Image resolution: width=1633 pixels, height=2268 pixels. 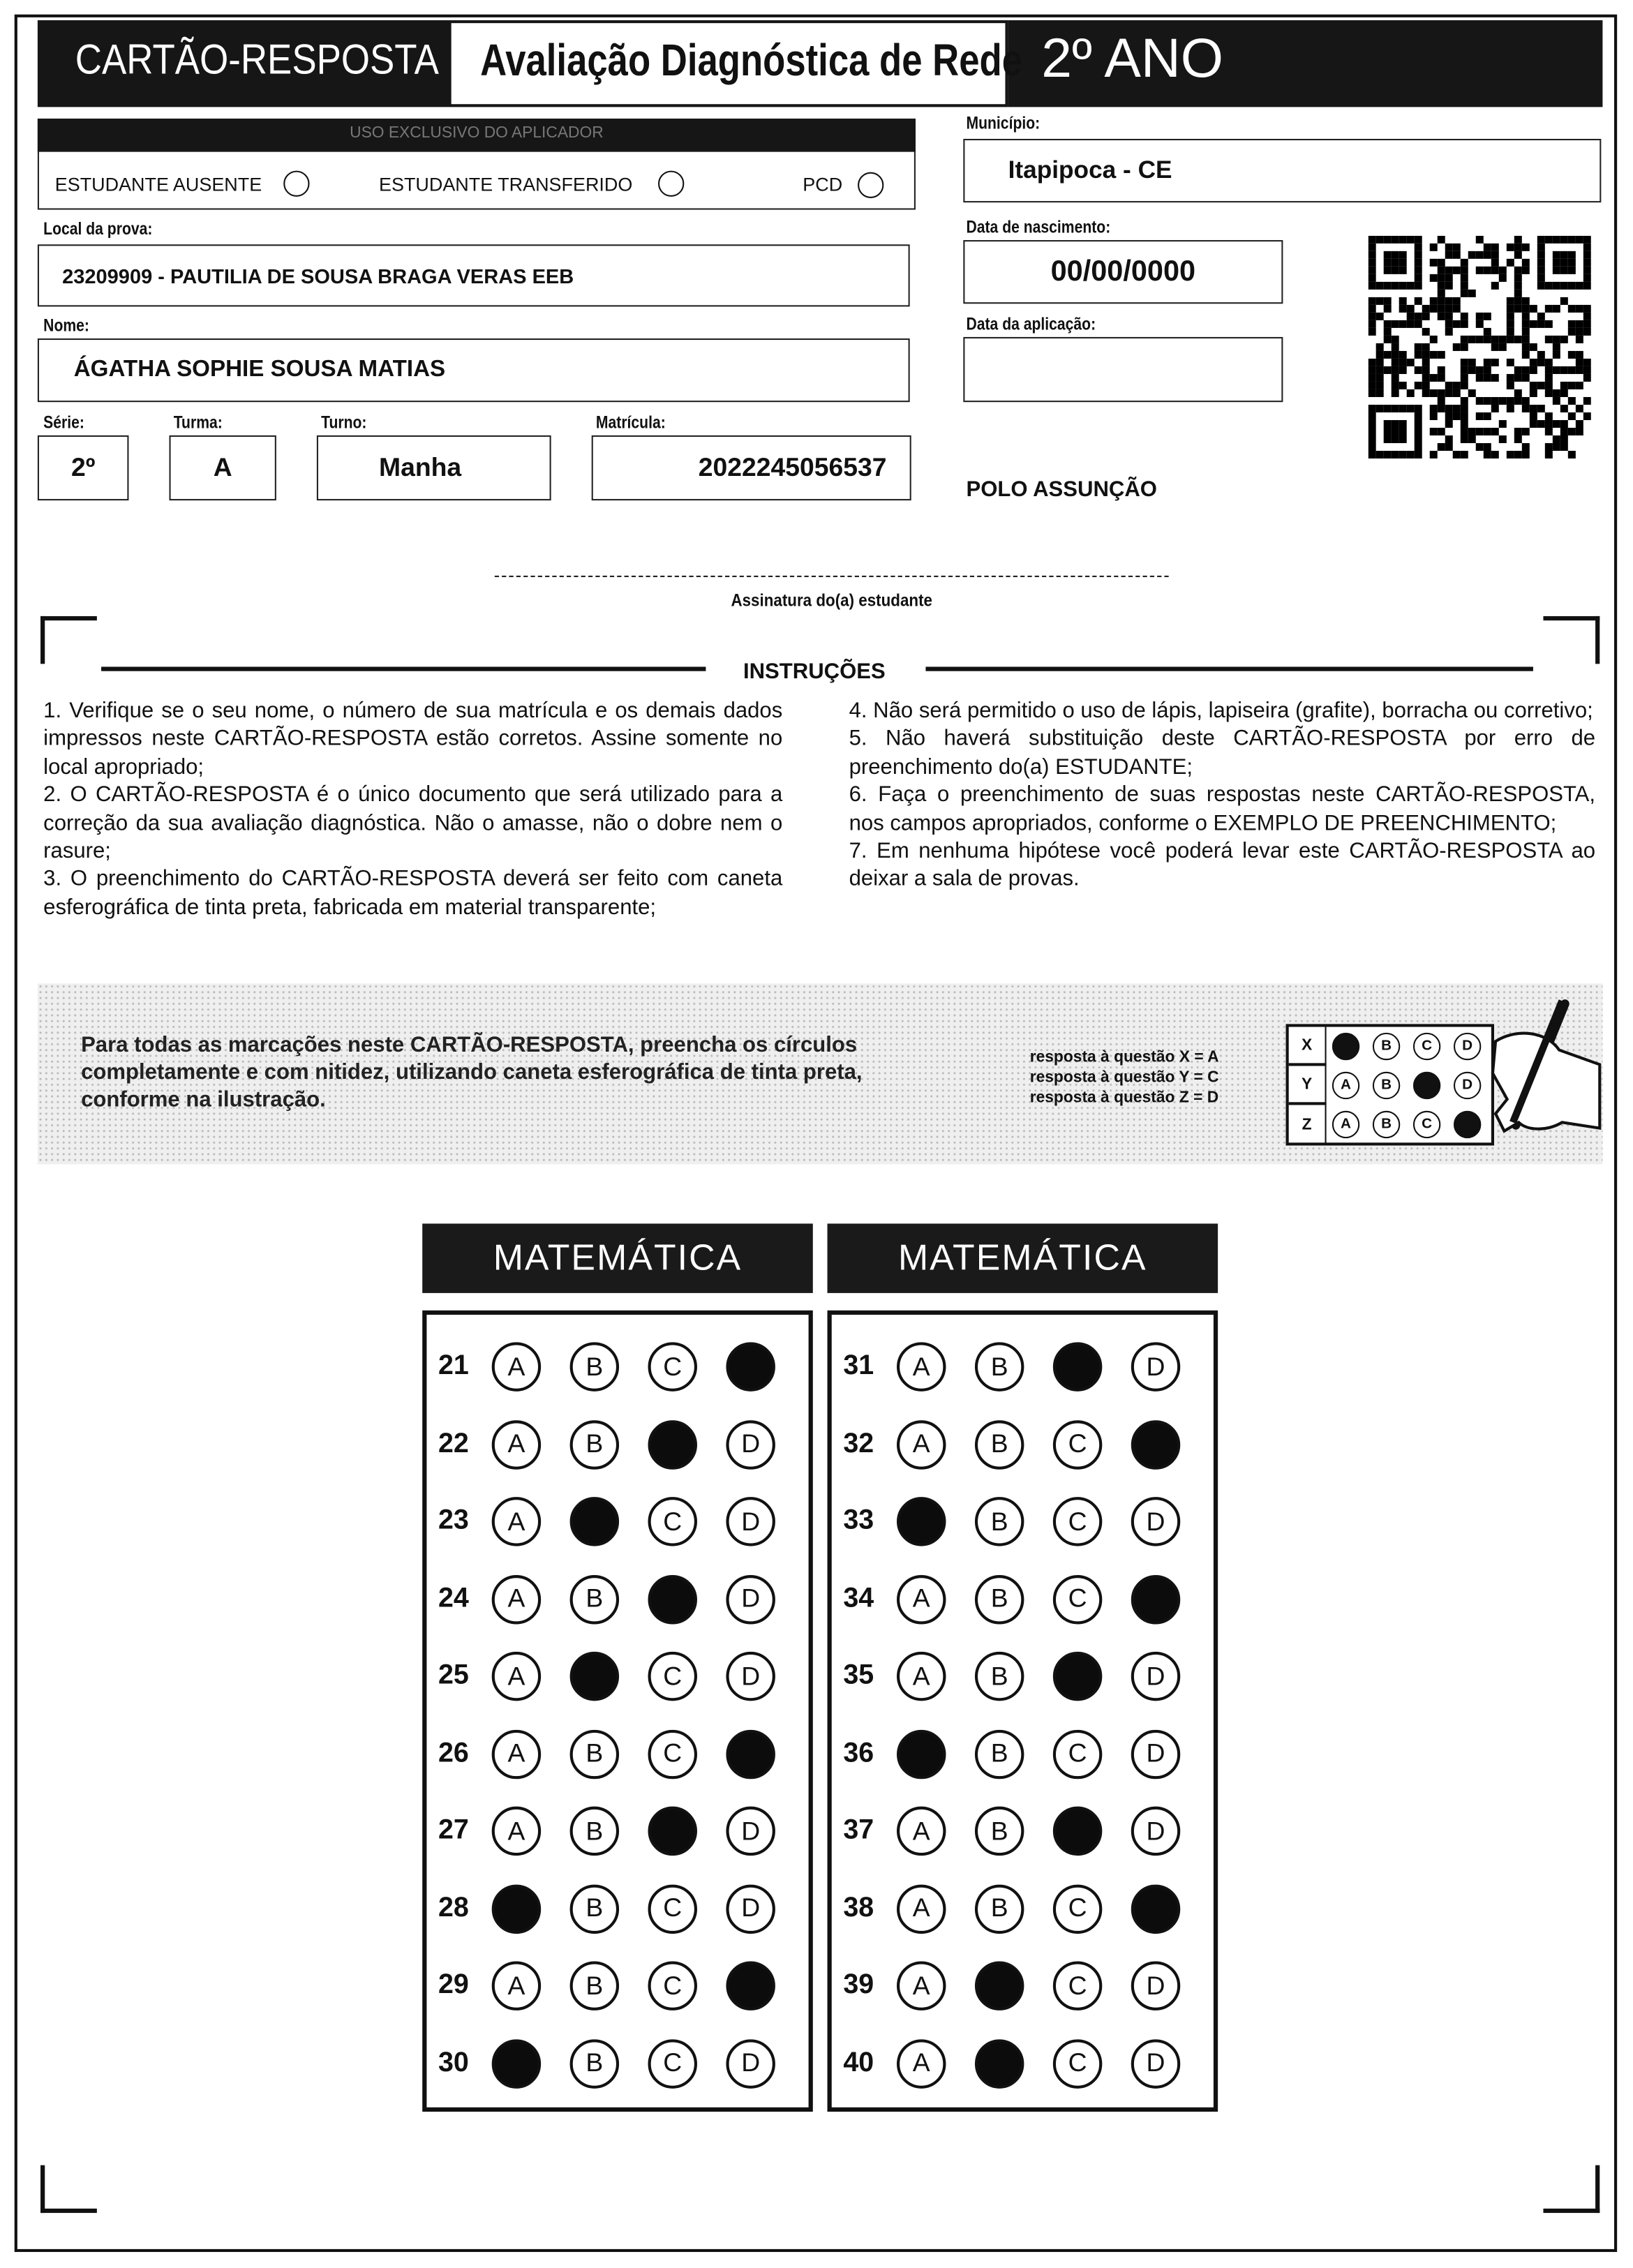 What do you see at coordinates (1156, 1908) in the screenshot?
I see `answer-bubble-38-d: D` at bounding box center [1156, 1908].